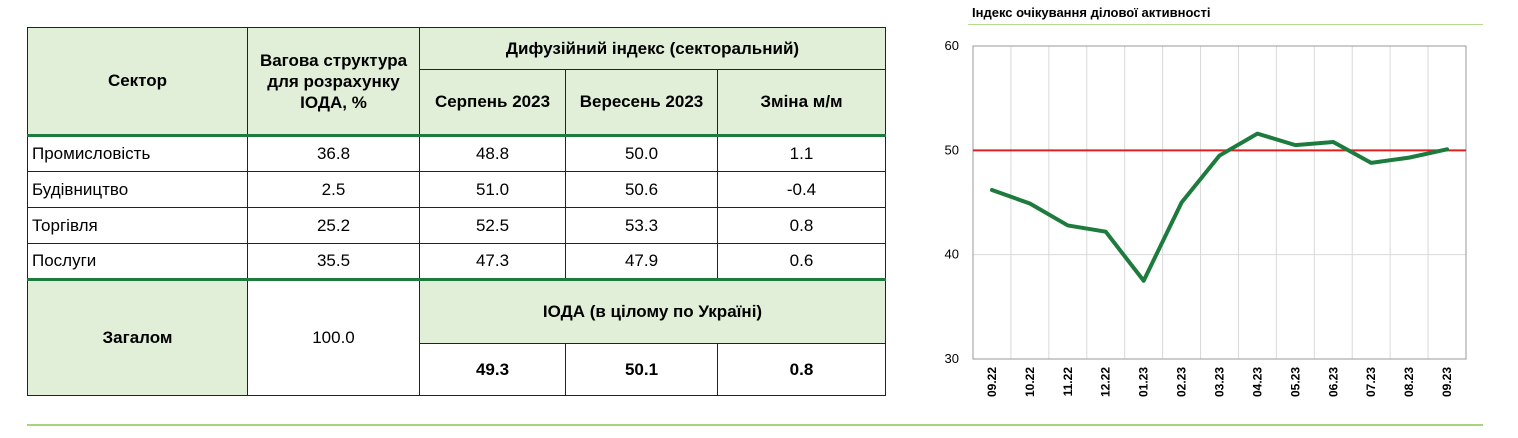 Image resolution: width=1518 pixels, height=438 pixels. I want to click on ioda-values-row: 49.3 50.1 0.8, so click(457, 369).